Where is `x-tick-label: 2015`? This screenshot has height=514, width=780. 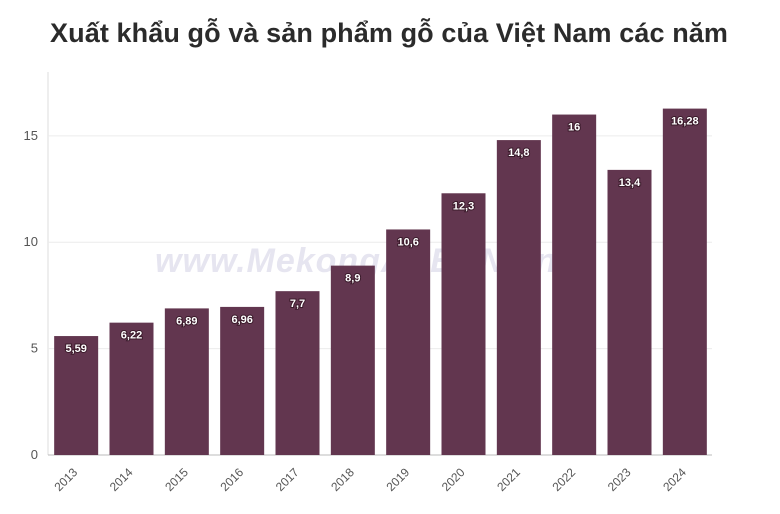
x-tick-label: 2015 is located at coordinates (176, 479).